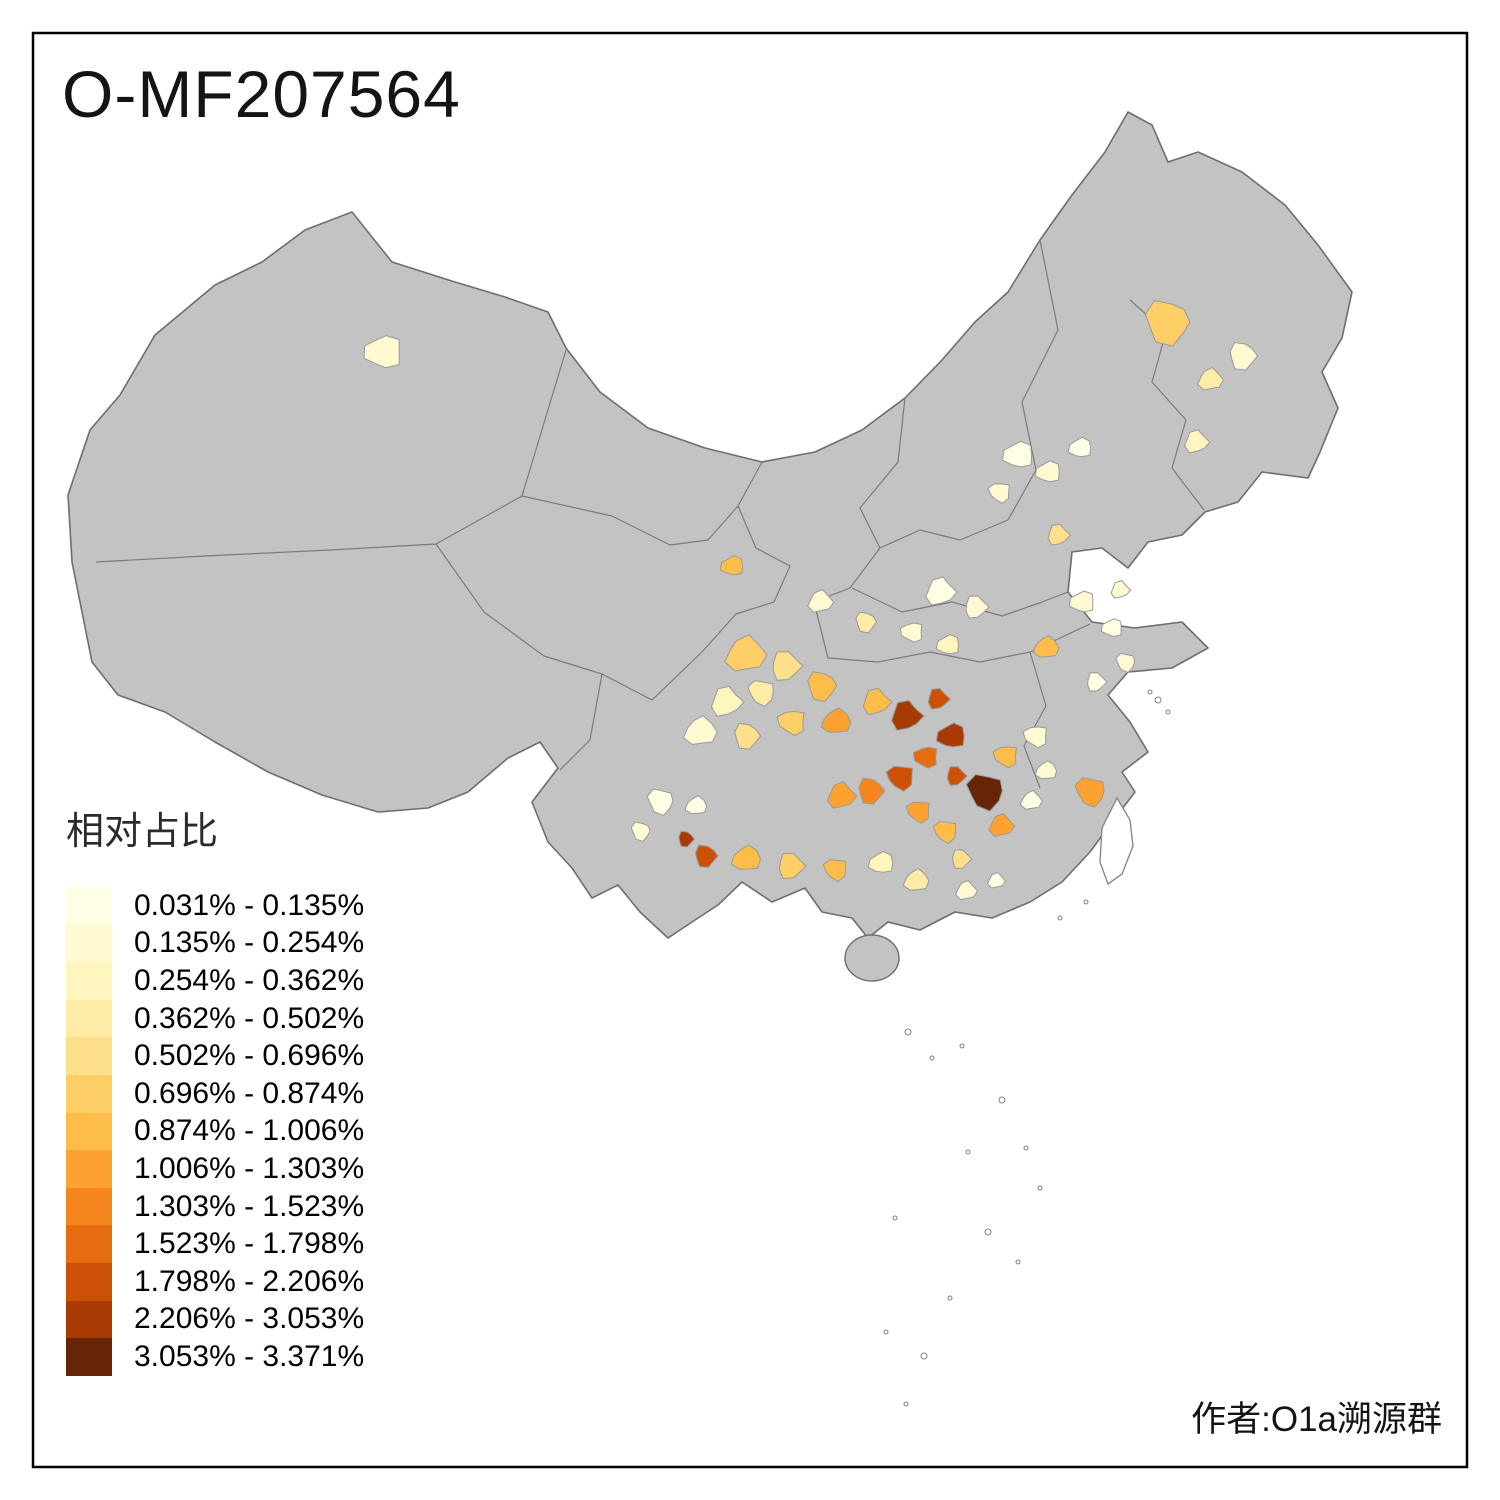  What do you see at coordinates (249, 1093) in the screenshot?
I see `legend-label: 0.696% - 0.874%` at bounding box center [249, 1093].